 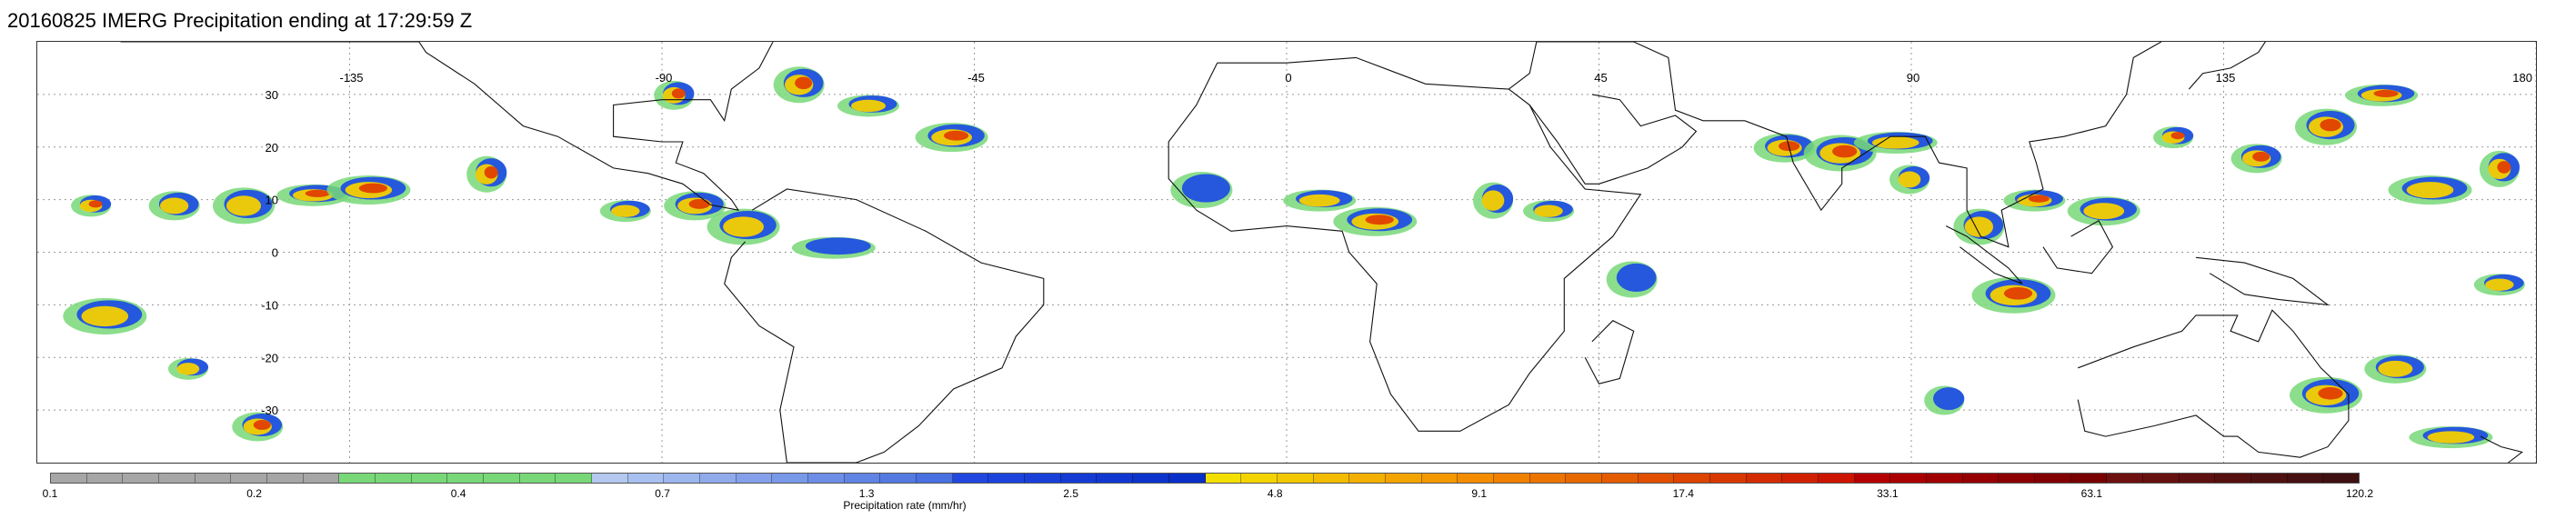 What do you see at coordinates (976, 78) in the screenshot?
I see `longitude-tick-label: -45` at bounding box center [976, 78].